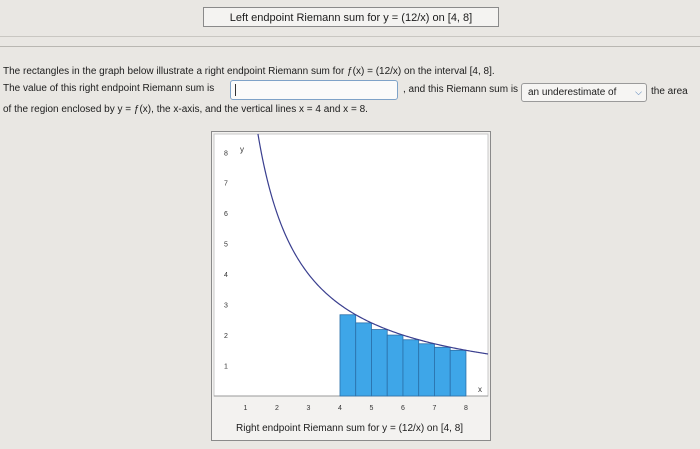  I want to click on y-tick-label: 7, so click(226, 184).